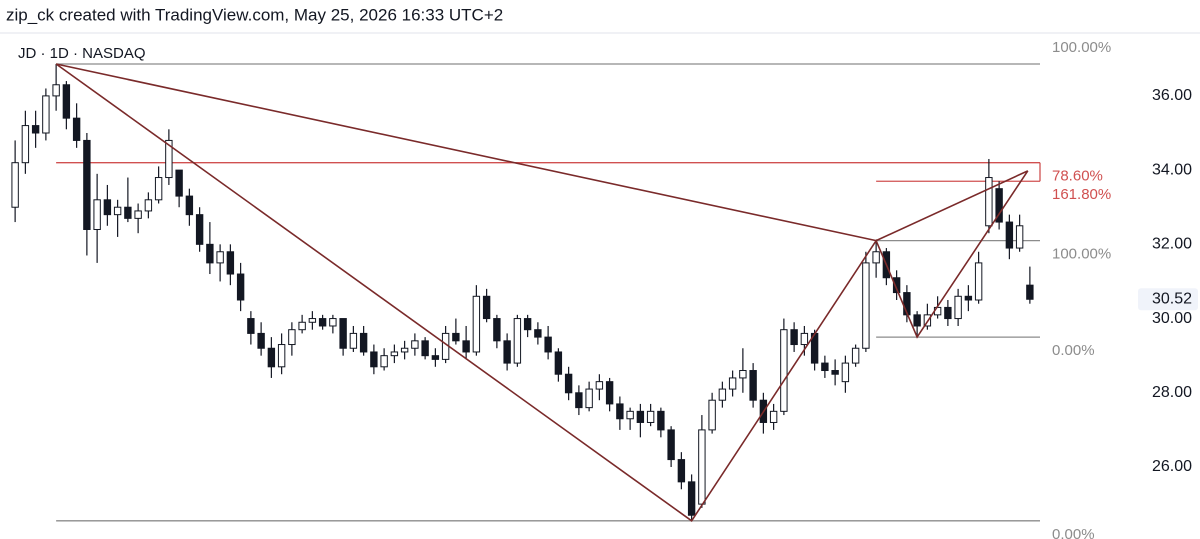 The width and height of the screenshot is (1200, 539). What do you see at coordinates (1172, 298) in the screenshot?
I see `last-price-label: 30.52` at bounding box center [1172, 298].